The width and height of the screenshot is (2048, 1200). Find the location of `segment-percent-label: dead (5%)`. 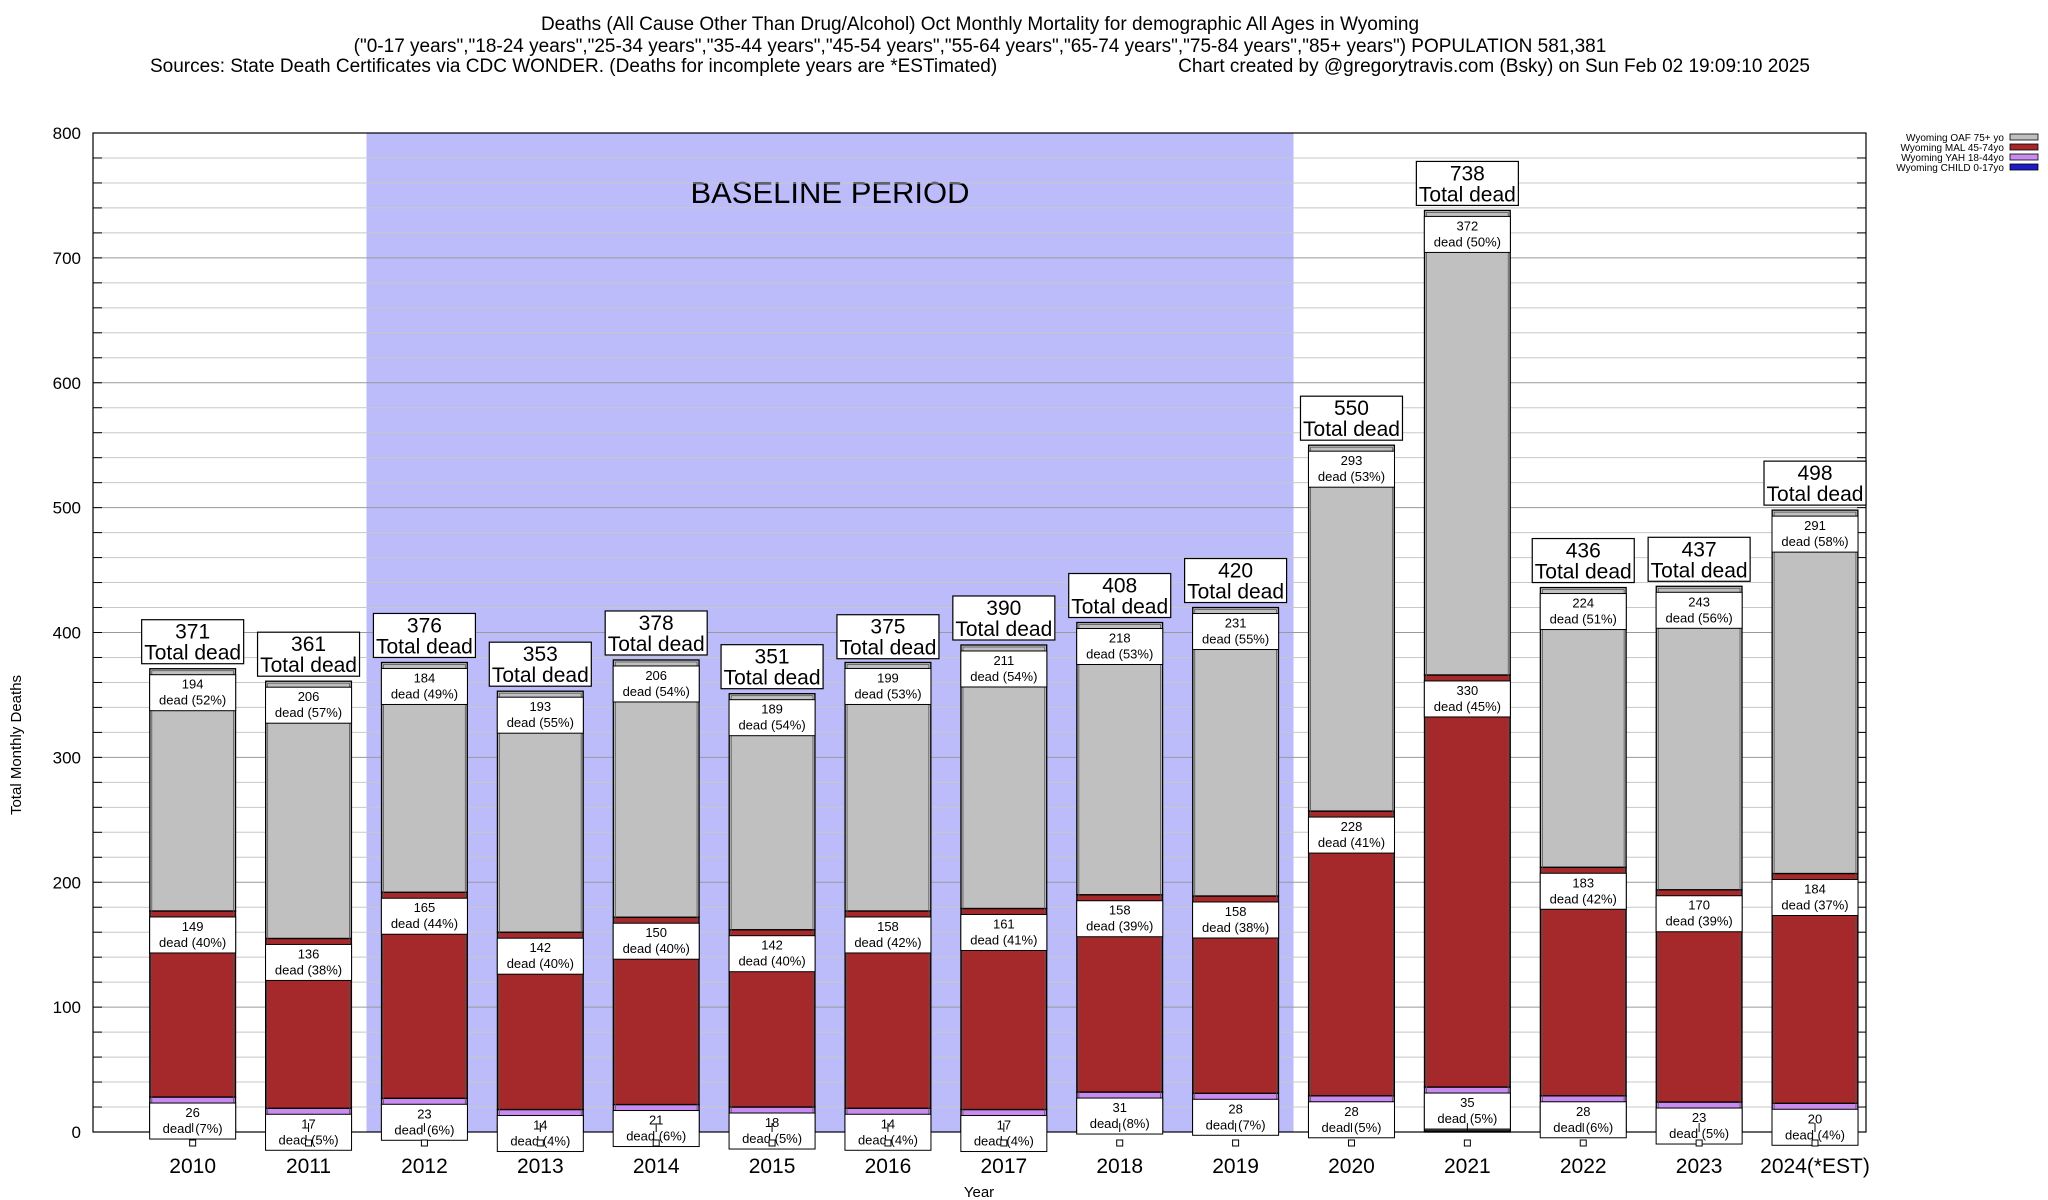

segment-percent-label: dead (5%) is located at coordinates (1467, 1118).